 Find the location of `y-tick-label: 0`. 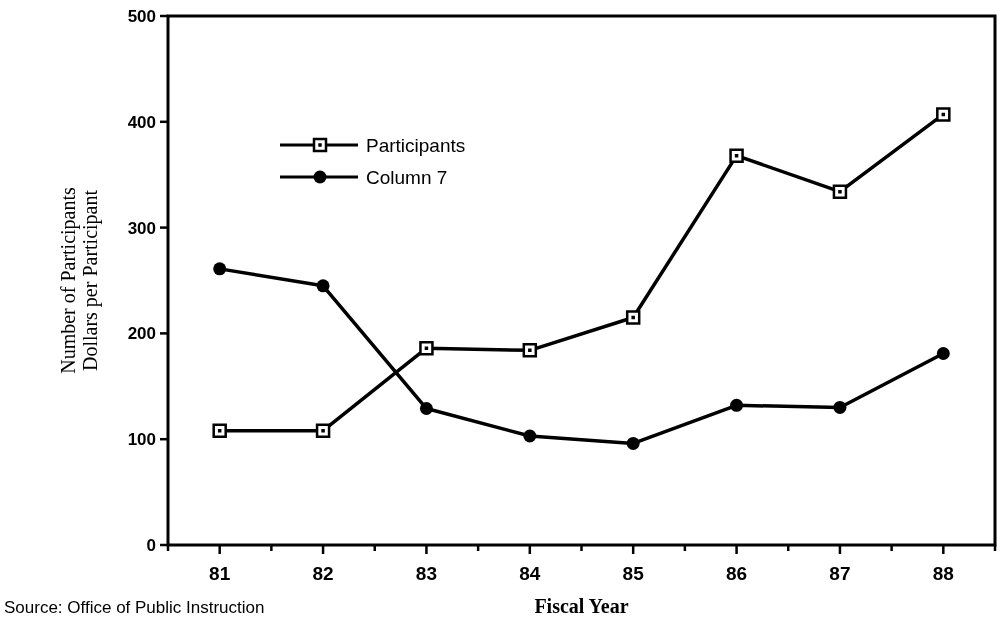

y-tick-label: 0 is located at coordinates (151, 545).